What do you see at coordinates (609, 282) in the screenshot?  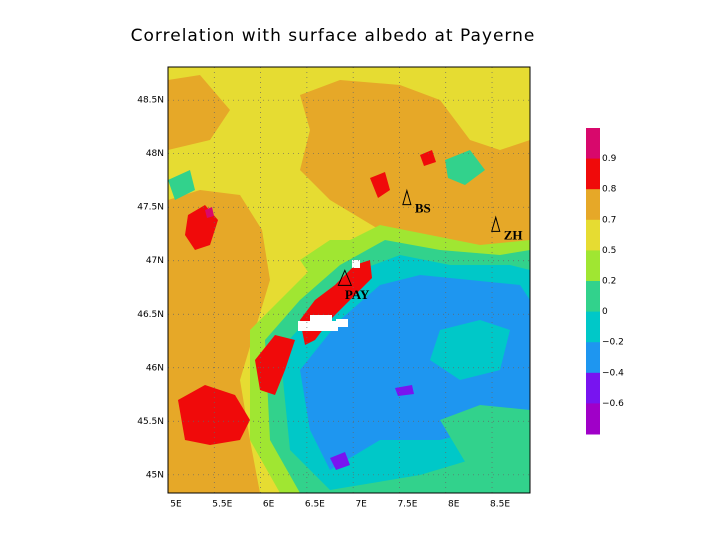 I see `colorbar-label: 0.2` at bounding box center [609, 282].